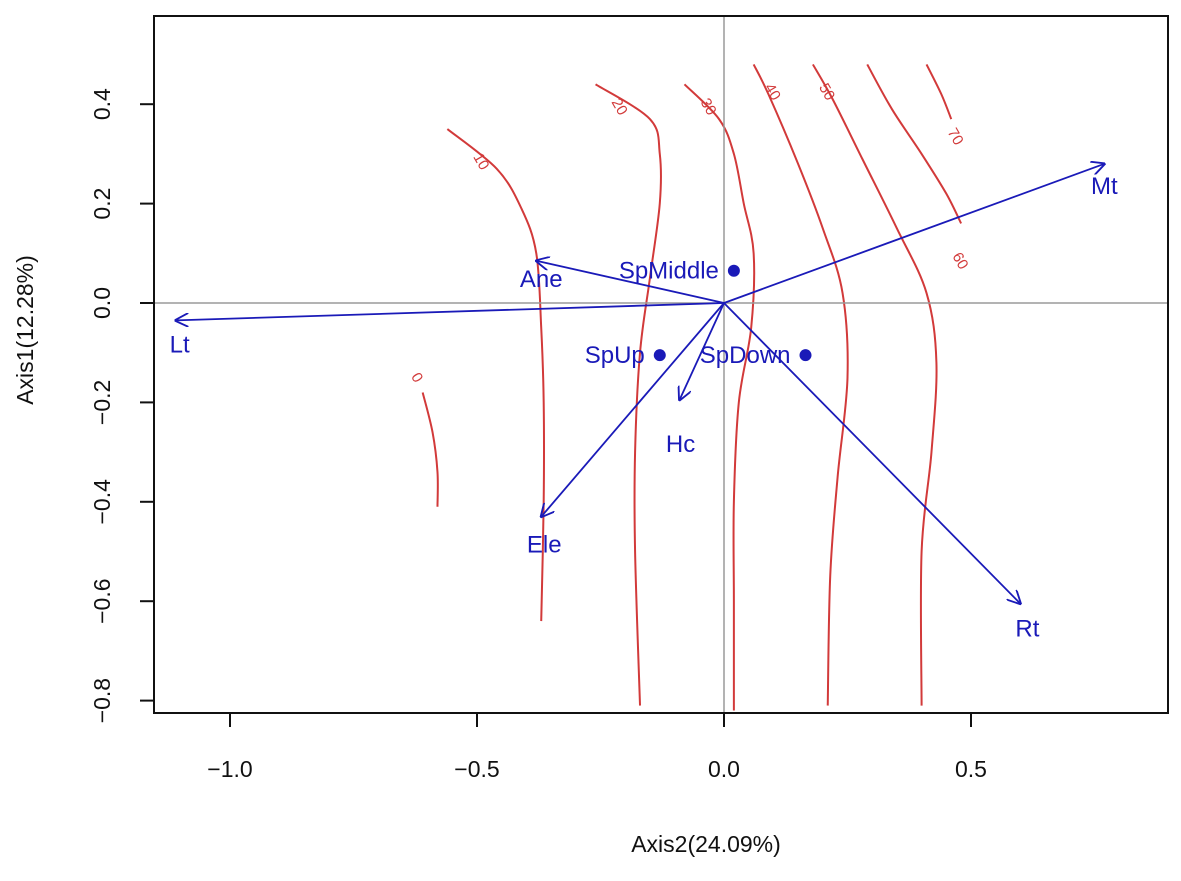 The width and height of the screenshot is (1181, 881). Describe the element at coordinates (708, 106) in the screenshot. I see `contour-label-30: 30` at that location.